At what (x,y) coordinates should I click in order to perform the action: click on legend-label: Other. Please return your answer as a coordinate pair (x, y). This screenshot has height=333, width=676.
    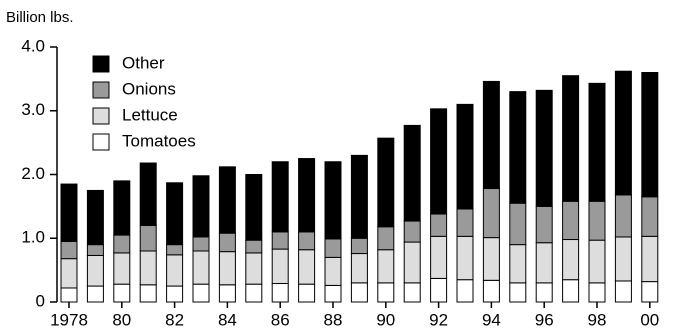
    Looking at the image, I should click on (143, 62).